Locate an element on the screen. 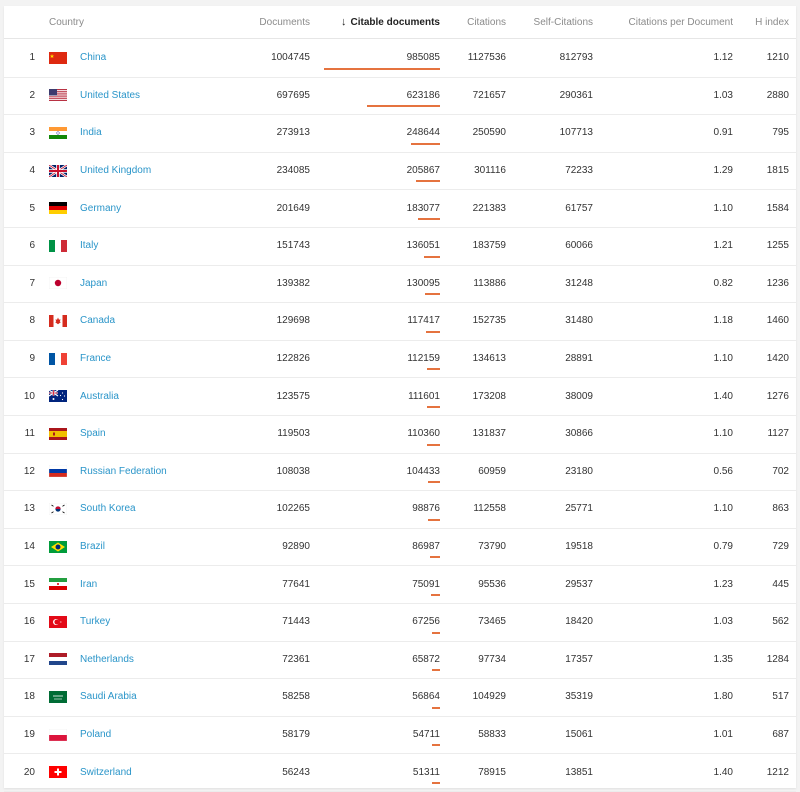  country-link: South Korea is located at coordinates (108, 509).